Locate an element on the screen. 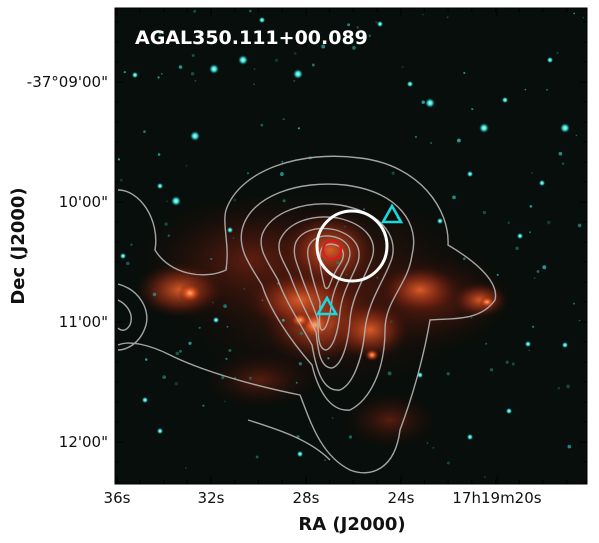 This screenshot has width=599, height=543. y-tick-labels: -37°09'00" 10'00" 11'00" 12'00" is located at coordinates (67, 262).